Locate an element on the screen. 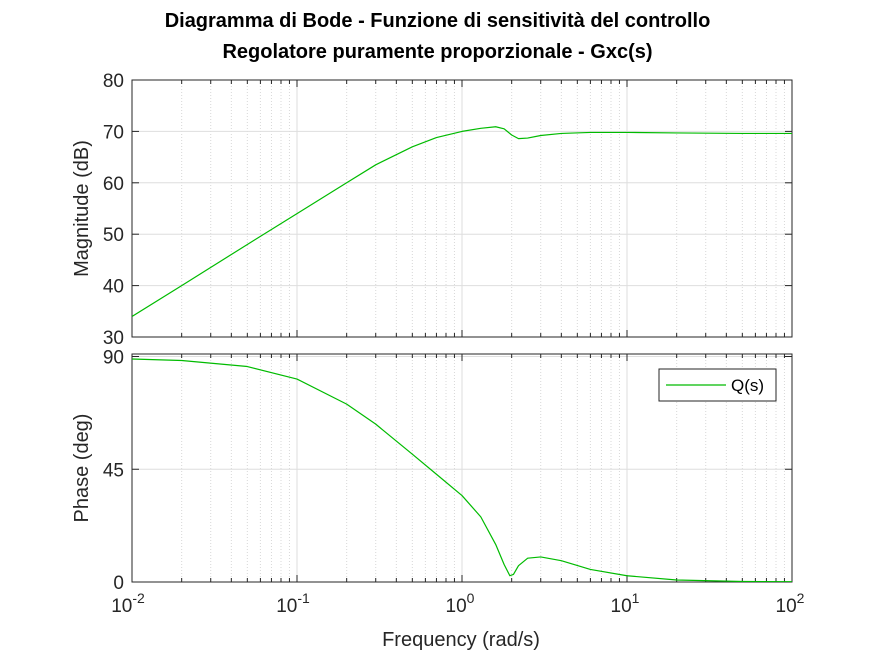  legend-entry-label: Q(s) is located at coordinates (747, 385).